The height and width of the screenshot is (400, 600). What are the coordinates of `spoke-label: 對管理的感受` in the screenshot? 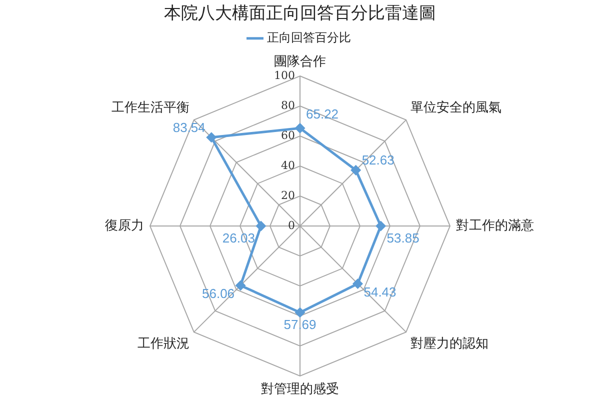 It's located at (300, 390).